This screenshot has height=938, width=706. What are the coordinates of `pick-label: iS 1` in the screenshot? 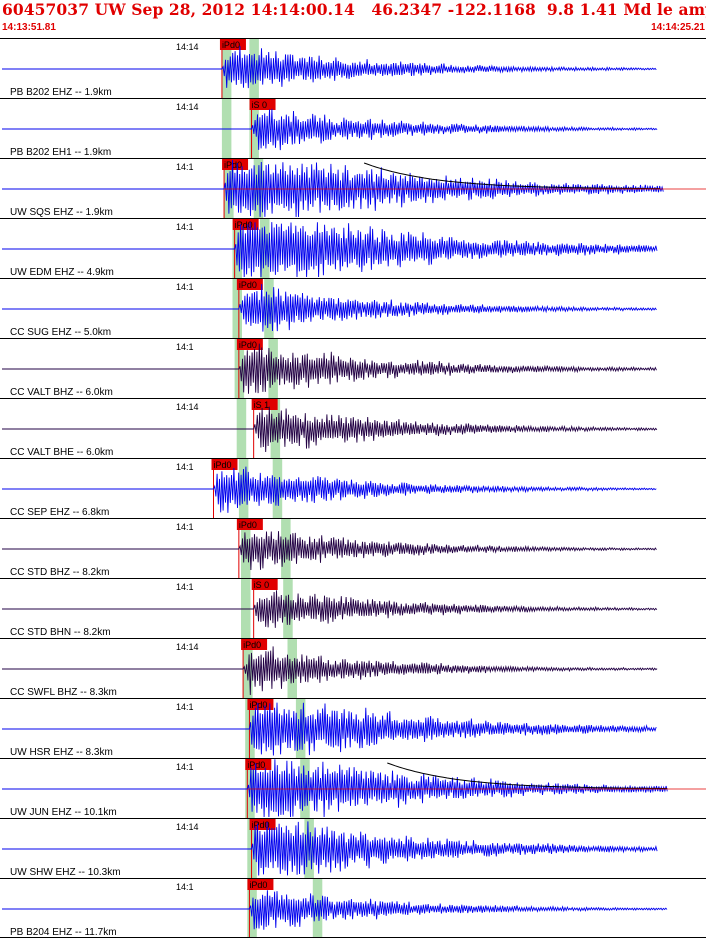 It's located at (262, 405).